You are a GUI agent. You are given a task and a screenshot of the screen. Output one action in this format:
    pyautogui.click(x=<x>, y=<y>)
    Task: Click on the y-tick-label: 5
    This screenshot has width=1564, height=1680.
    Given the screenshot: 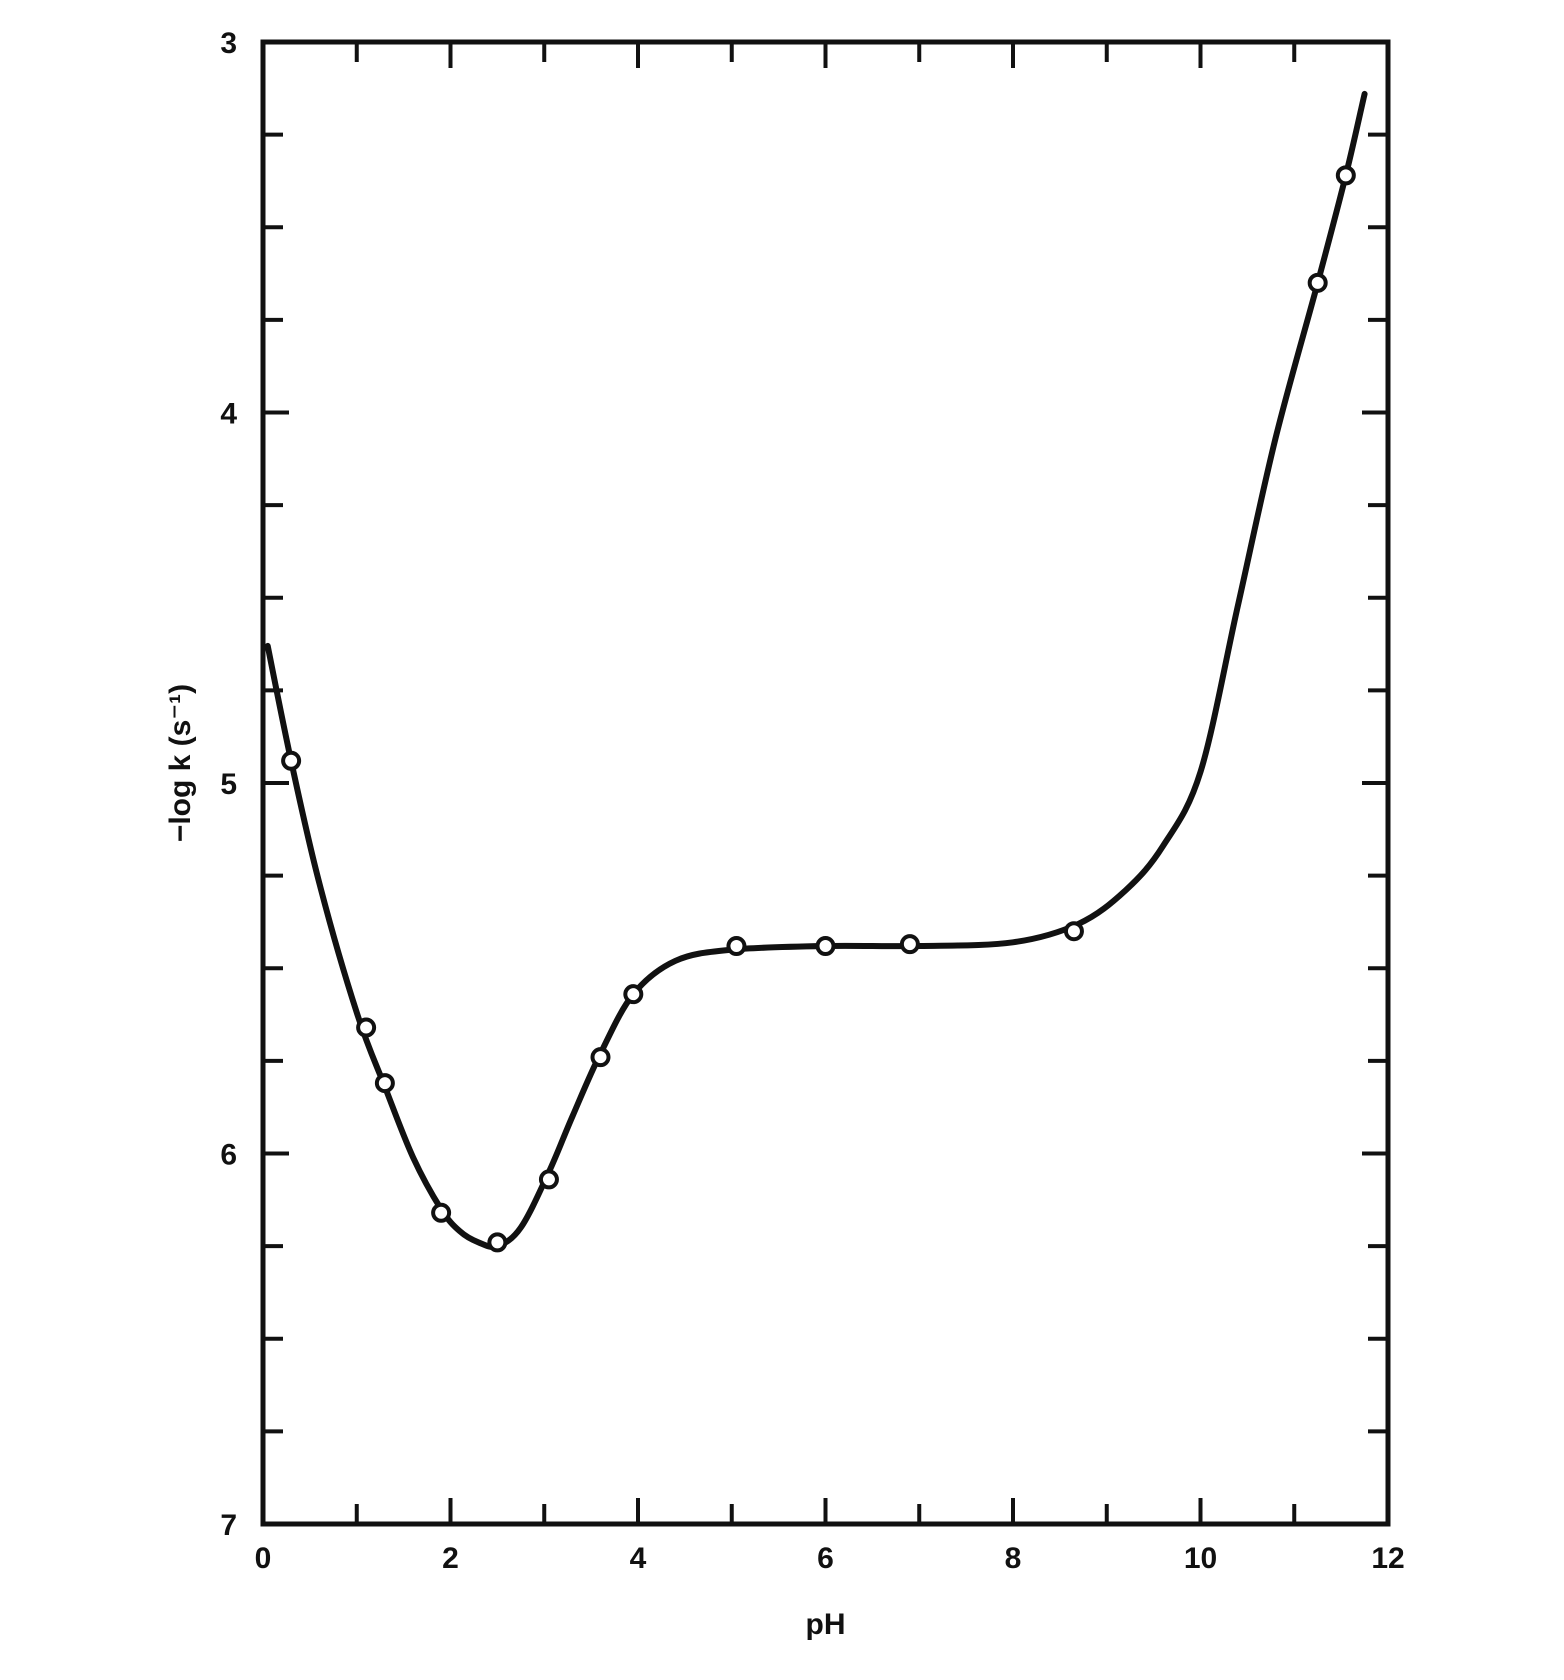 What is the action you would take?
    pyautogui.click(x=228, y=784)
    